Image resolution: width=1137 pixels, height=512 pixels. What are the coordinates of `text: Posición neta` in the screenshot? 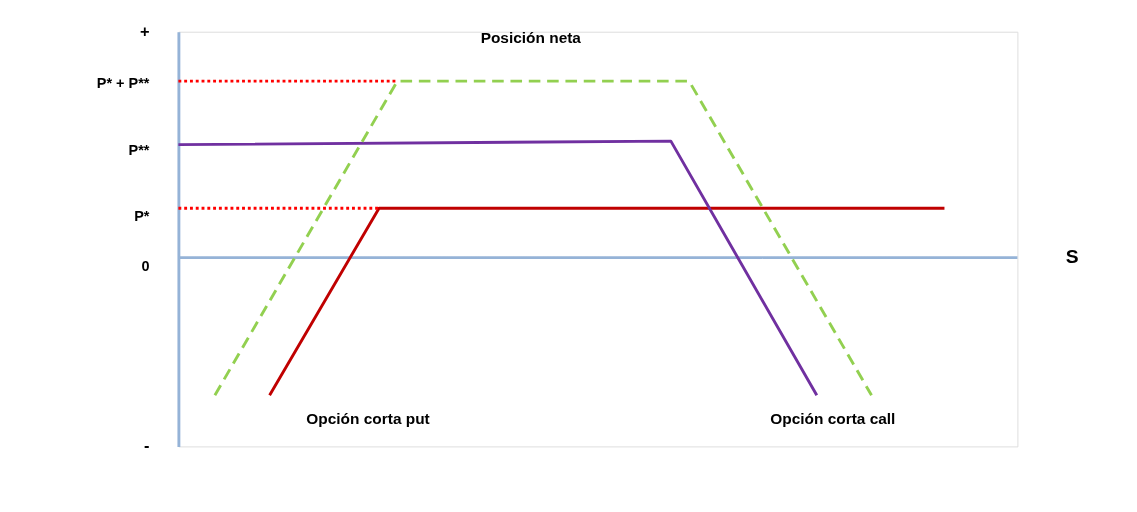 It's located at (531, 37).